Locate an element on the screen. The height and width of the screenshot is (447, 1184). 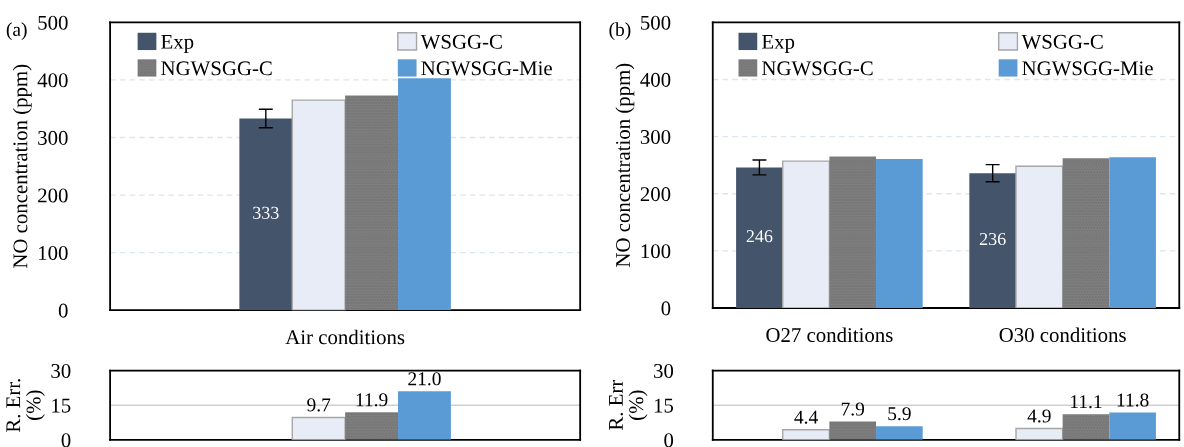
data-label: 5.9 is located at coordinates (899, 414).